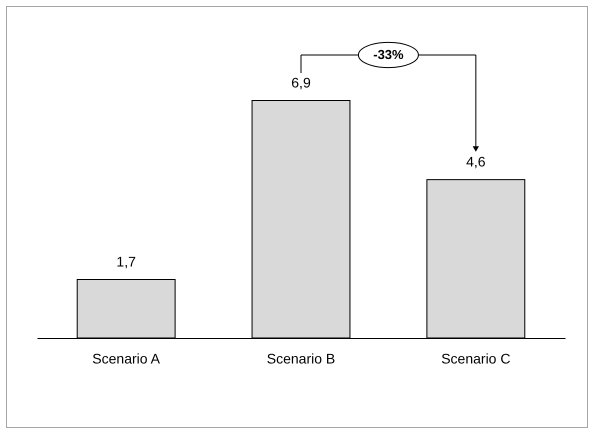 Image resolution: width=595 pixels, height=435 pixels. What do you see at coordinates (301, 82) in the screenshot?
I see `data-label: 6,9` at bounding box center [301, 82].